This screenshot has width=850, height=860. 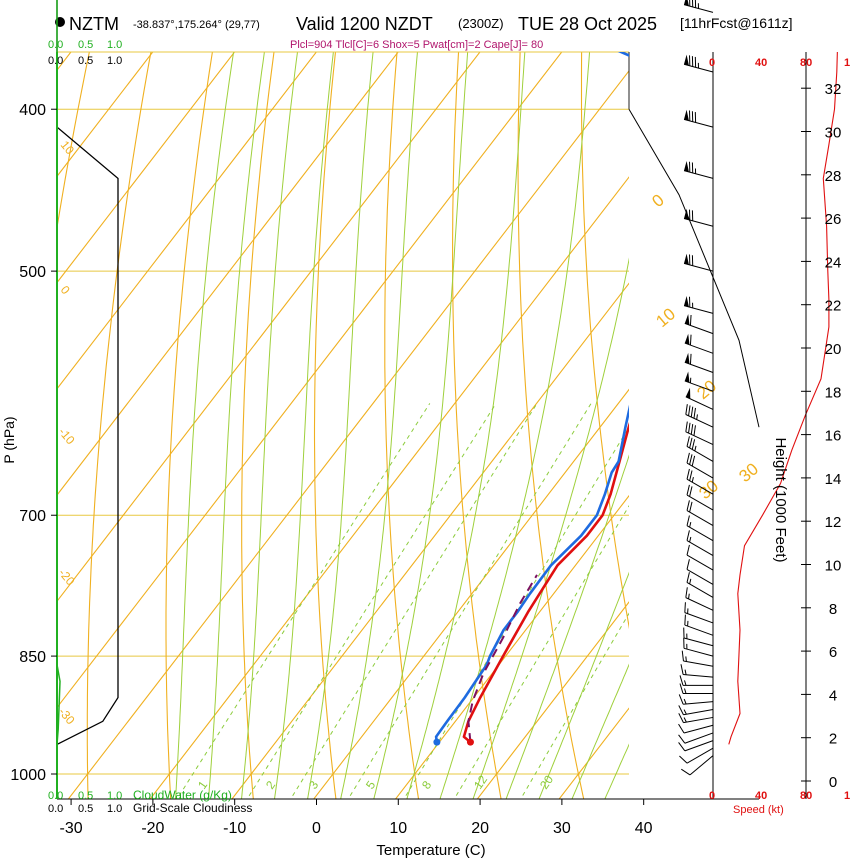 What do you see at coordinates (430, 850) in the screenshot?
I see `x-axis-title: Temperature (C)` at bounding box center [430, 850].